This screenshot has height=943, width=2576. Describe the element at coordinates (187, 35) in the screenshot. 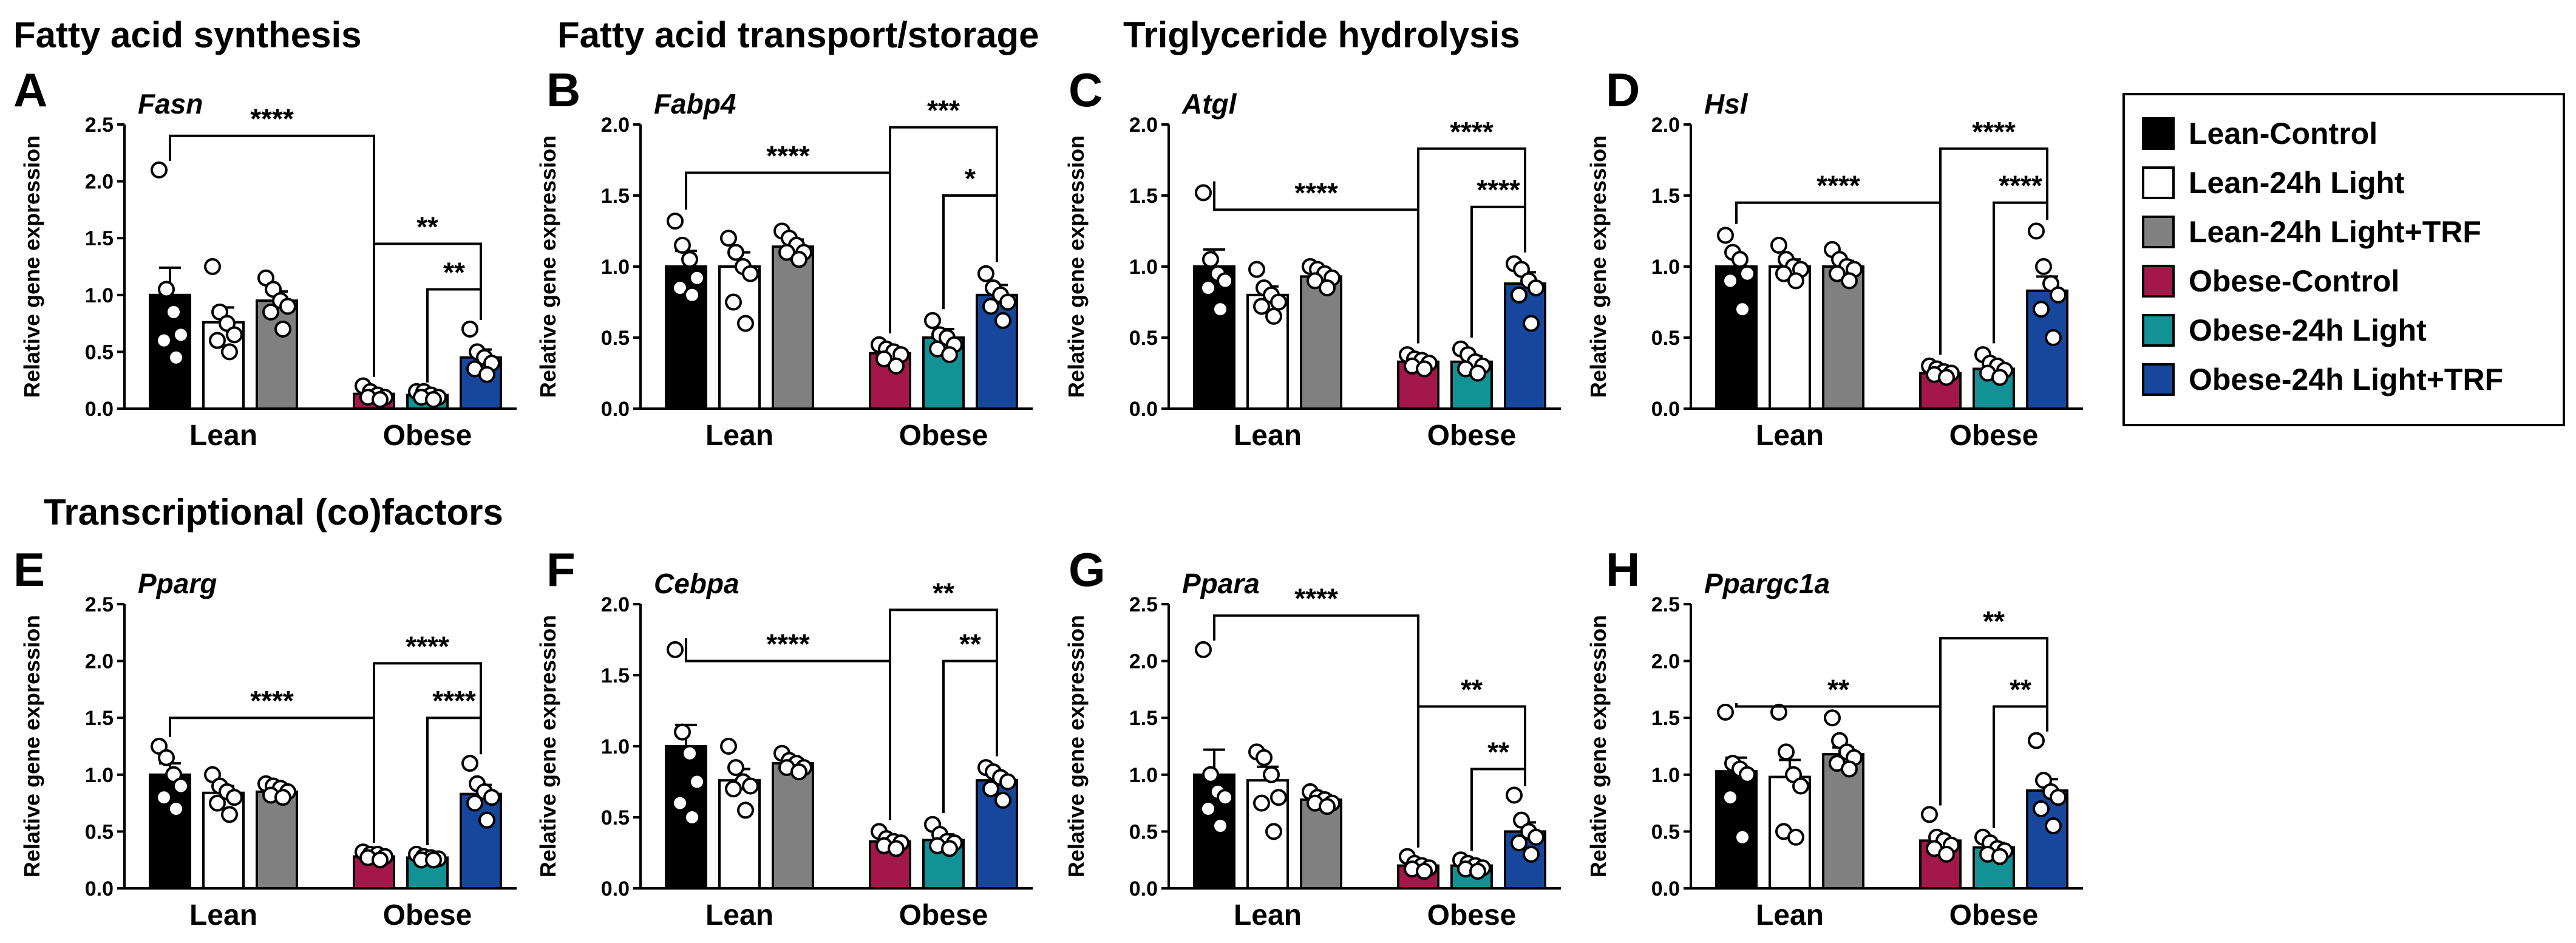

I see `section-title-synthesis: Fatty acid synthesis` at that location.